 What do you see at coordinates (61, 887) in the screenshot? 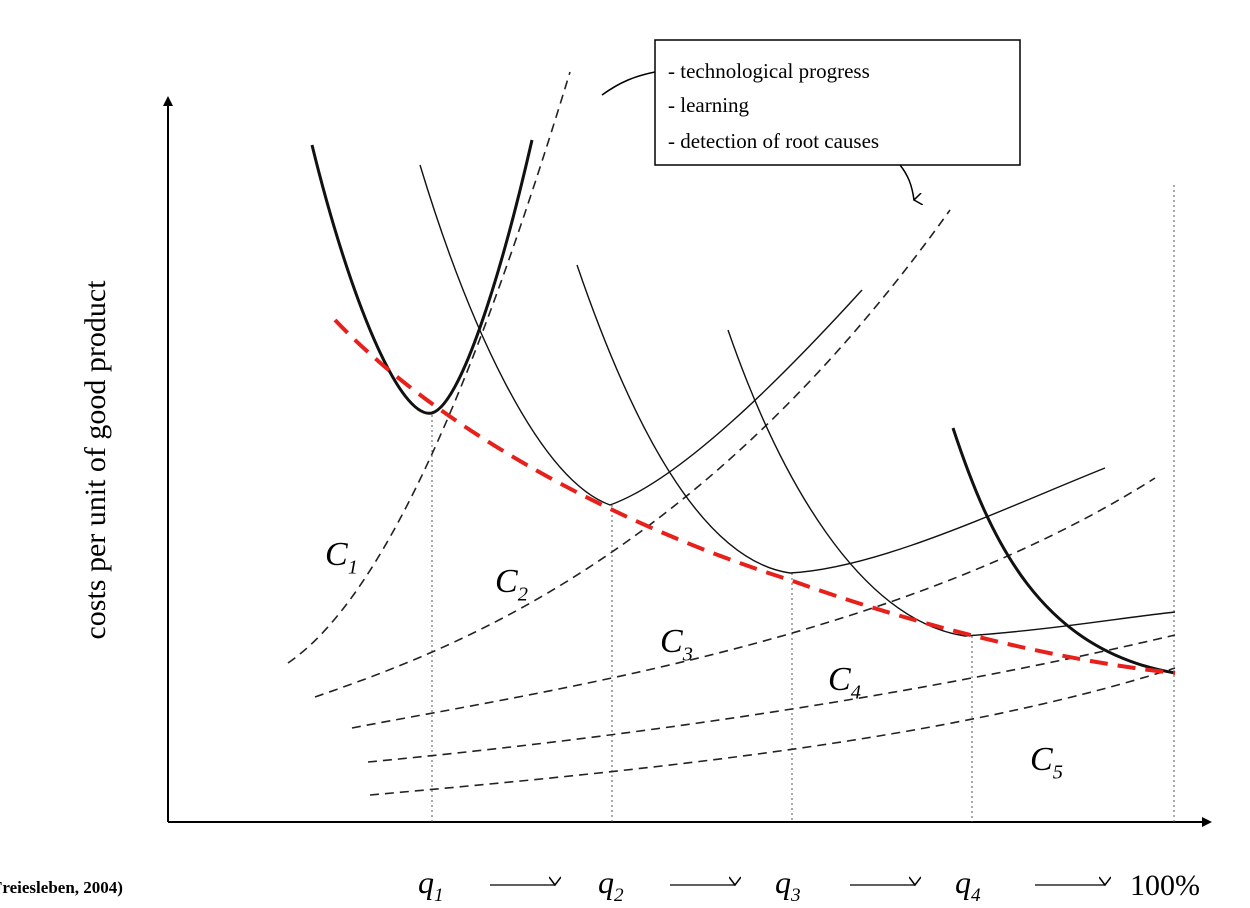
I see `source-note: Freiesleben, 2004)` at bounding box center [61, 887].